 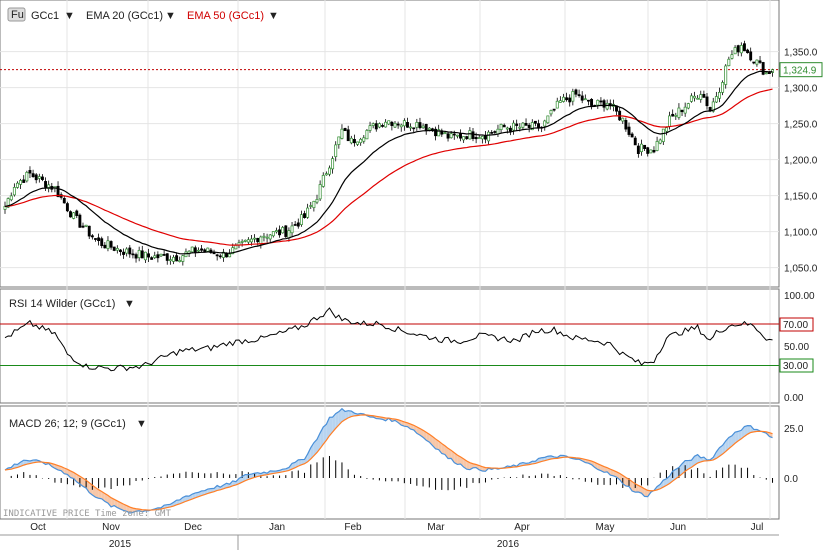 What do you see at coordinates (69, 16) in the screenshot?
I see `symbol-menu-icon: ▼` at bounding box center [69, 16].